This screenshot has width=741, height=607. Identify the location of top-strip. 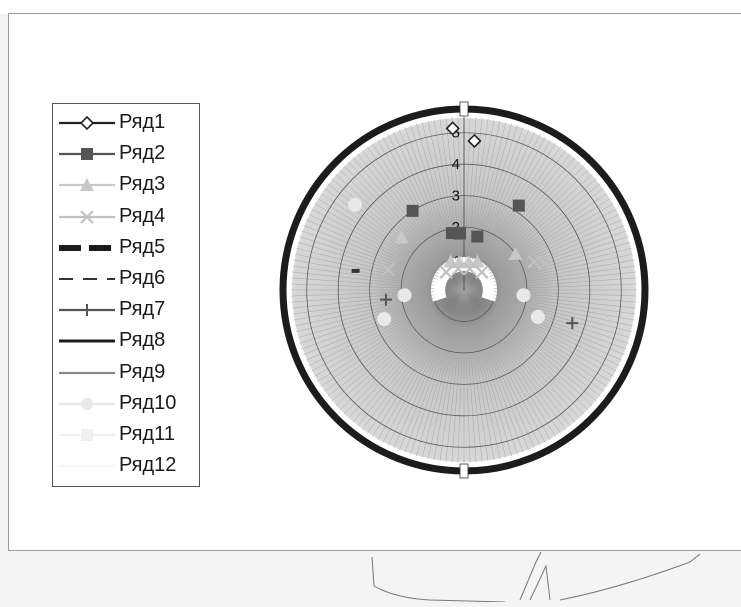
(370, 7).